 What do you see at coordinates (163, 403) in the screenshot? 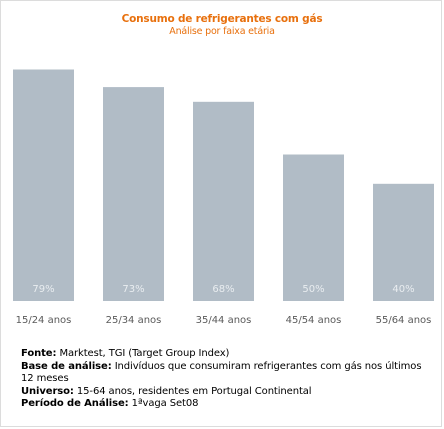
I see `period-text: 1ªvaga Set08` at bounding box center [163, 403].